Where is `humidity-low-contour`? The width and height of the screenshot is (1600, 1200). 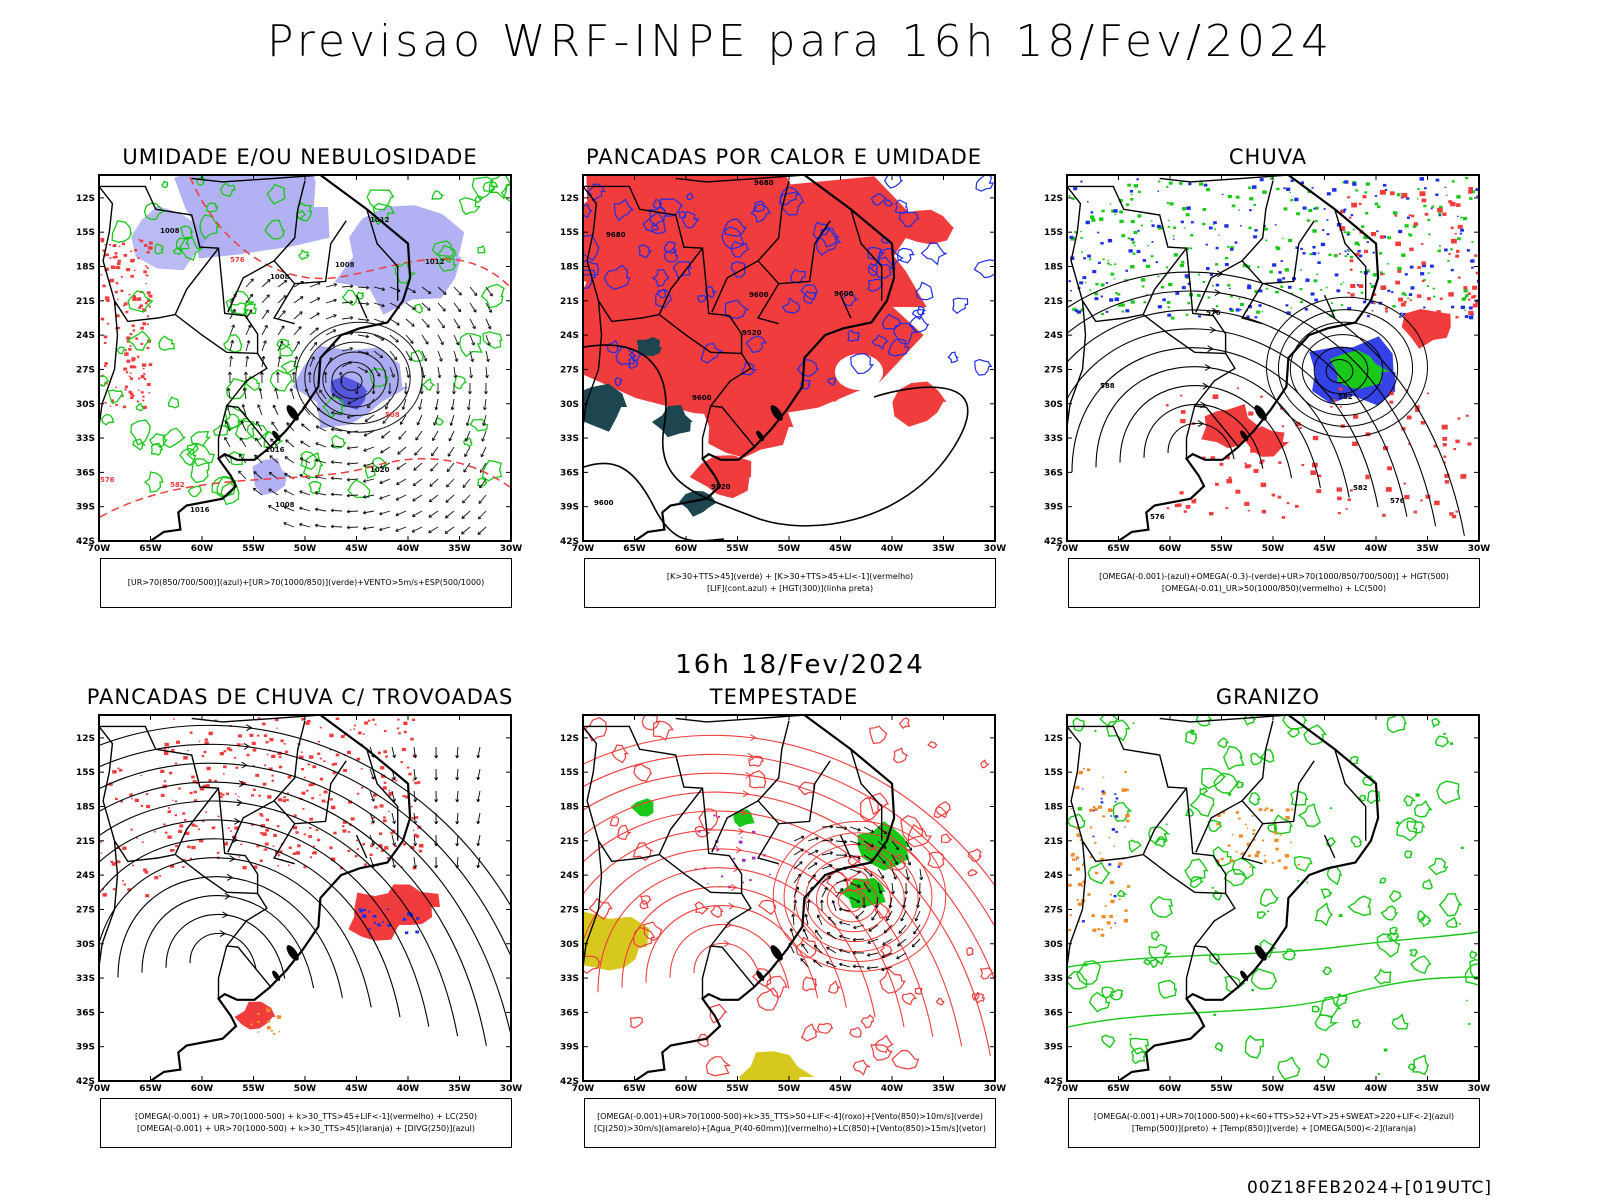 humidity-low-contour is located at coordinates (139, 341).